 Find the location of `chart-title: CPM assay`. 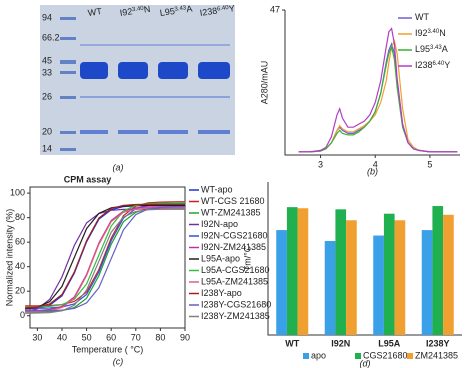

chart-title: CPM assay is located at coordinates (88, 179).